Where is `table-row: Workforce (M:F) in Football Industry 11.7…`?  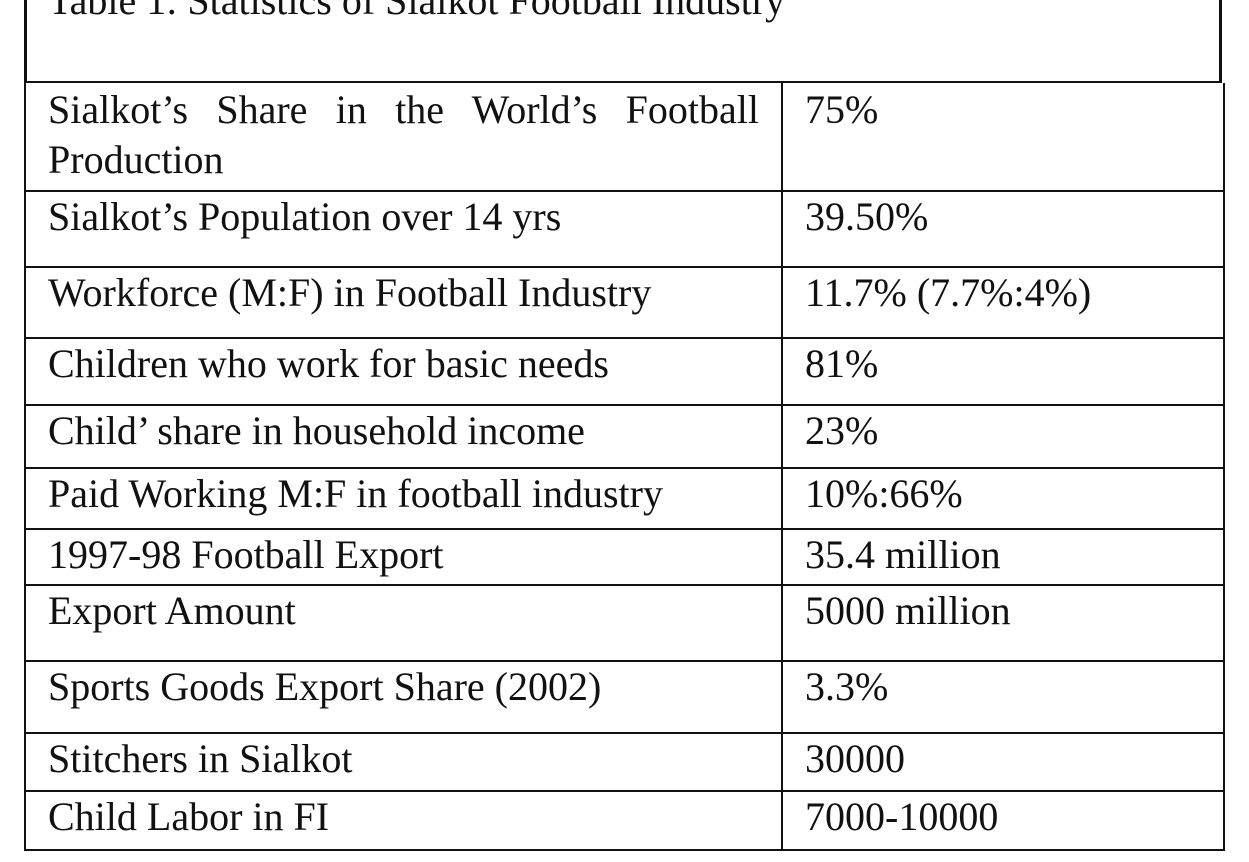 table-row: Workforce (M:F) in Football Industry 11.7… is located at coordinates (624, 302).